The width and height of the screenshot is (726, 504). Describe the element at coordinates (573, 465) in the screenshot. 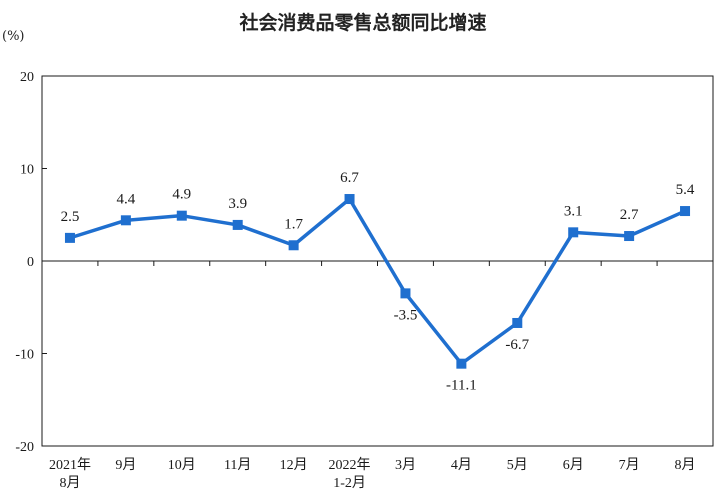

I see `x-tick-label: 6月` at that location.